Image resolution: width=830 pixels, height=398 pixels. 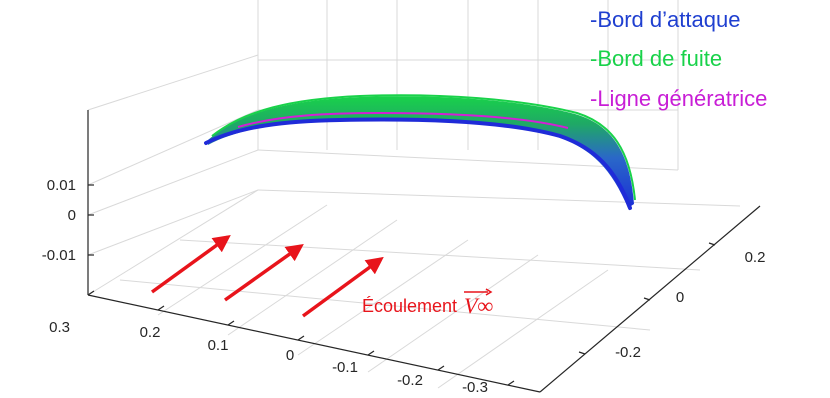 What do you see at coordinates (403, 120) in the screenshot?
I see `generatrix-line` at bounding box center [403, 120].